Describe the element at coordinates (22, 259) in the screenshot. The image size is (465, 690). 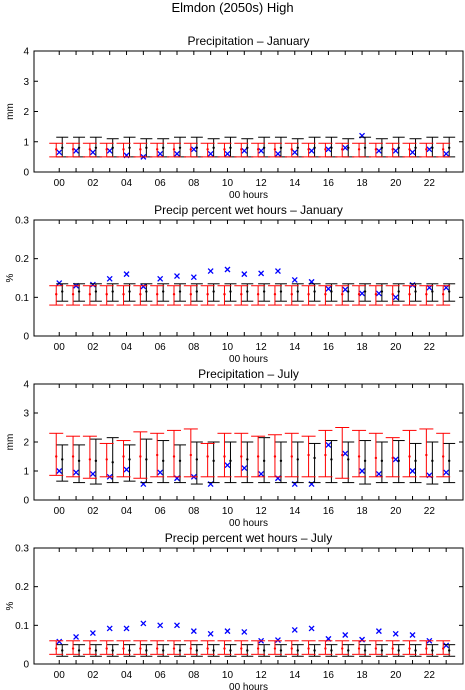
I see `y-tick-label: 0.2` at that location.